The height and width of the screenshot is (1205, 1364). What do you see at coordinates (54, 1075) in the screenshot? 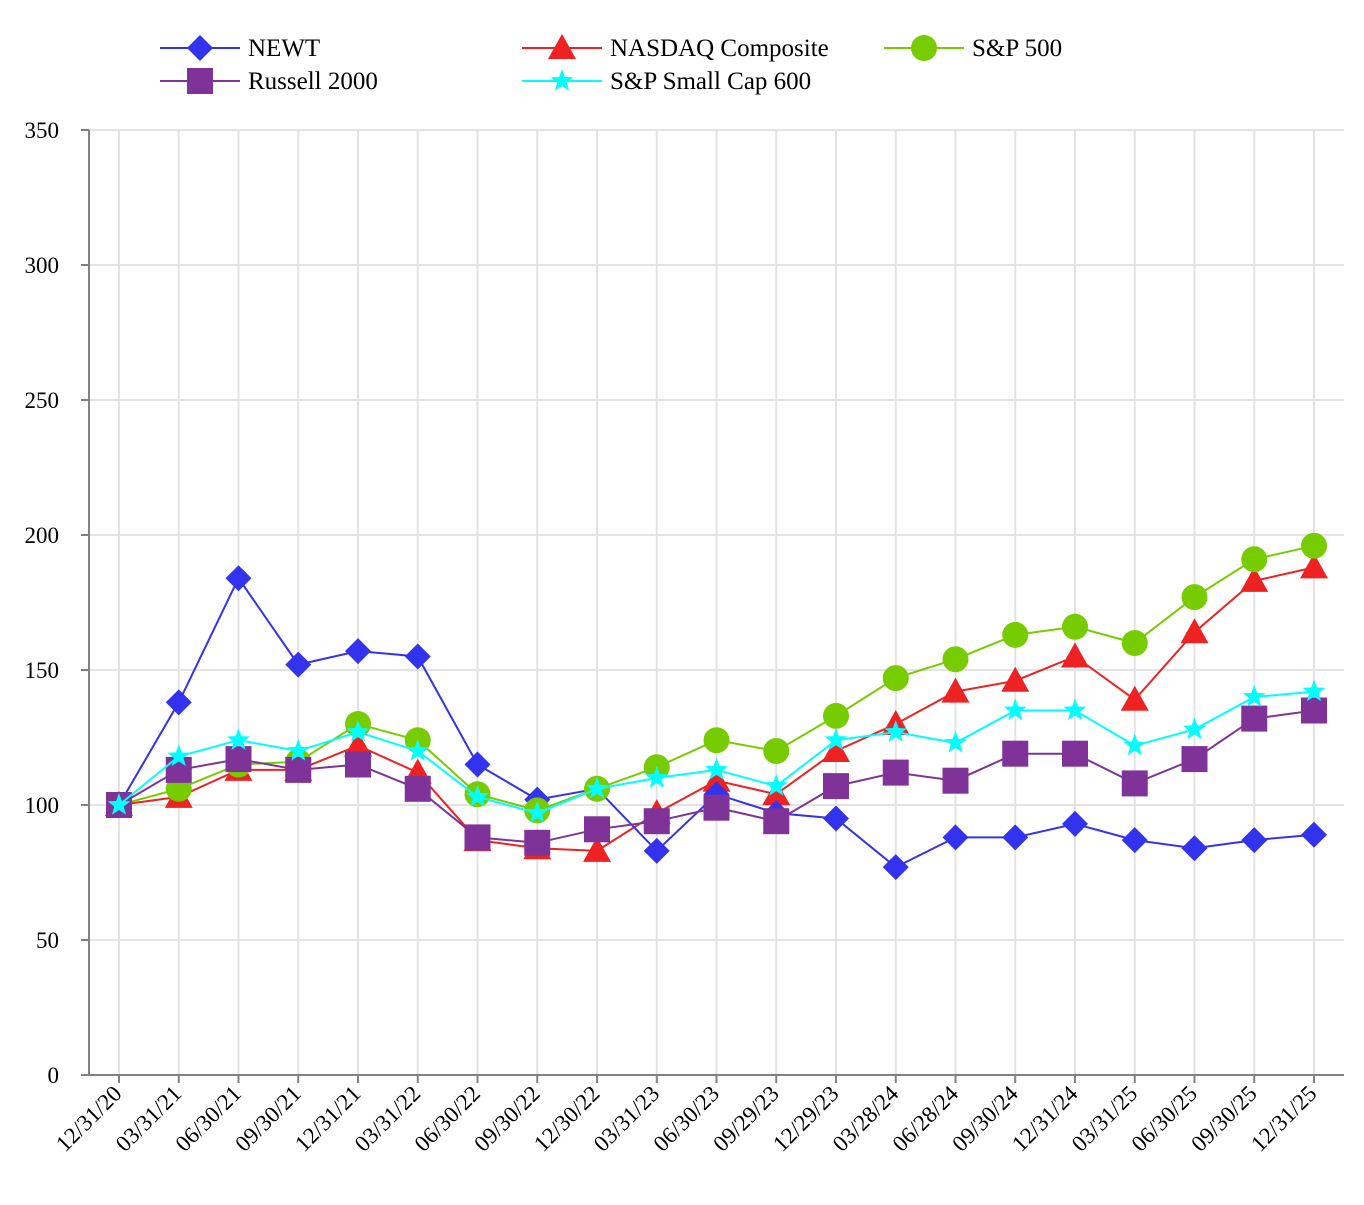
I see `y-tick-label: 0` at bounding box center [54, 1075].